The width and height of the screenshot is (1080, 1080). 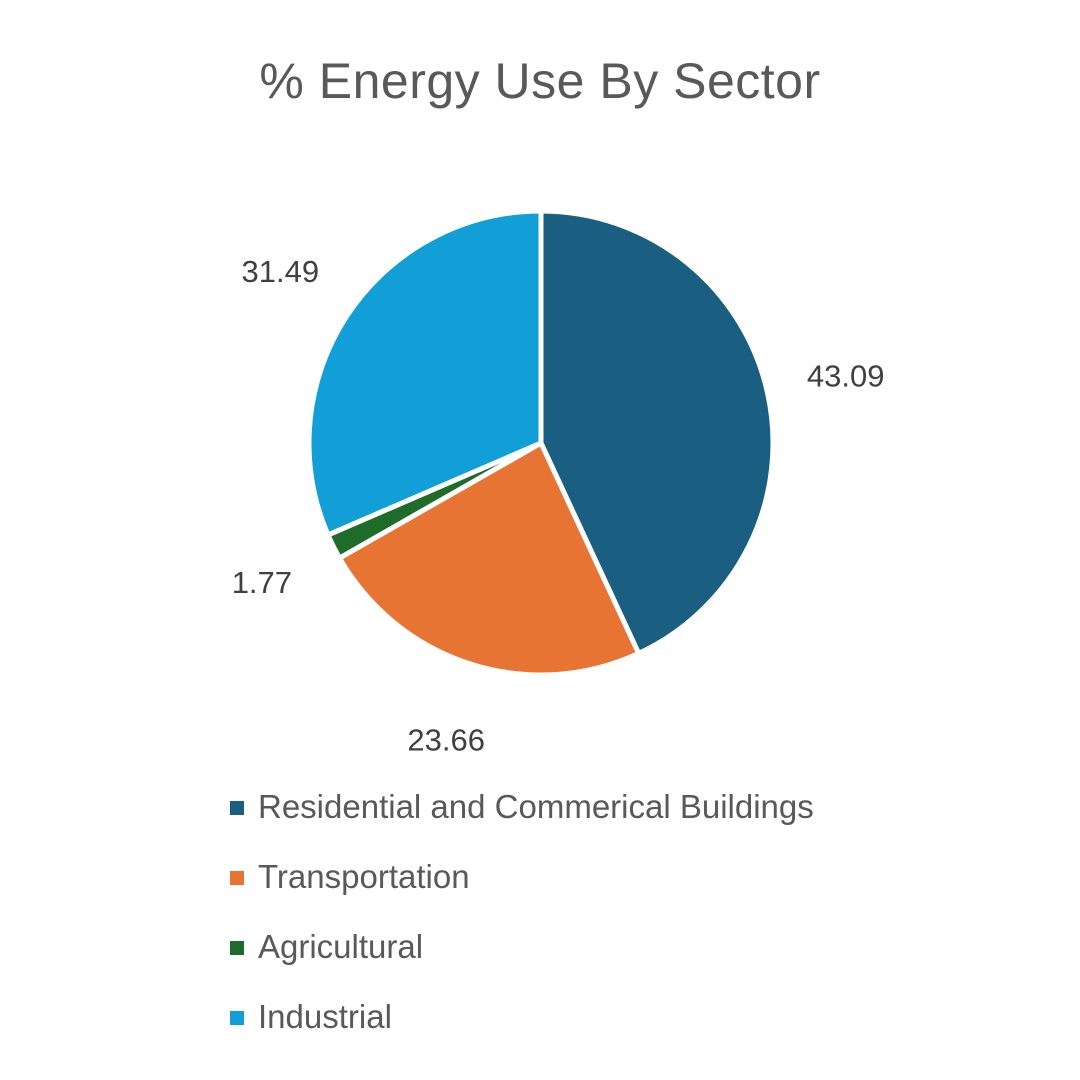 I want to click on legend-item-residential: Residential and Commerical Buildings, so click(x=522, y=807).